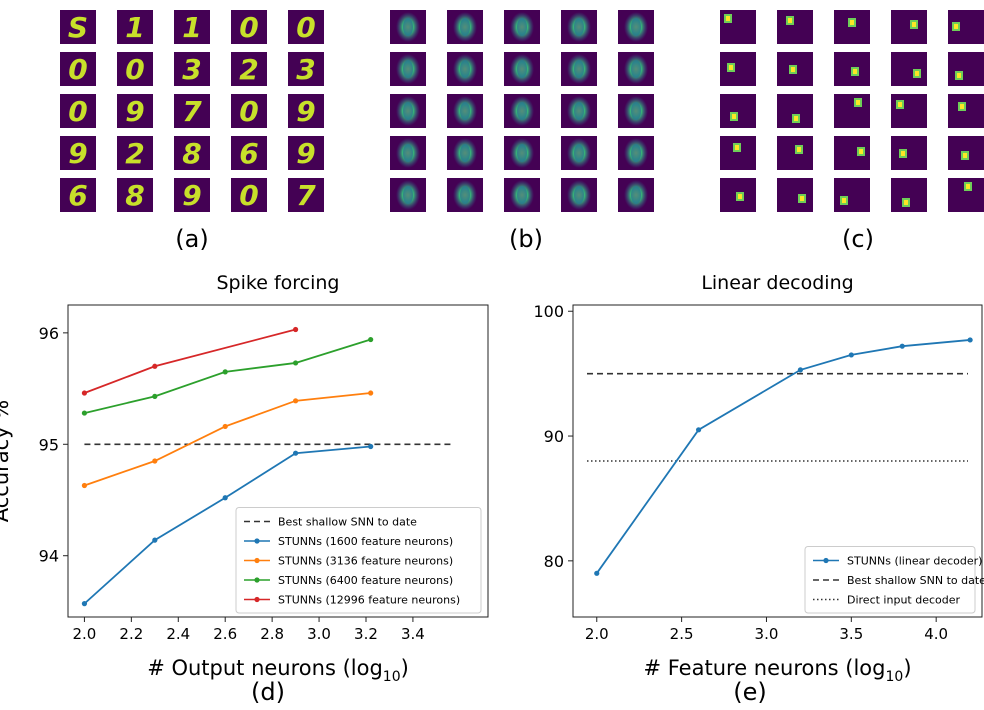 The height and width of the screenshot is (710, 984). Describe the element at coordinates (49, 556) in the screenshot. I see `y-tick-label: 94` at that location.